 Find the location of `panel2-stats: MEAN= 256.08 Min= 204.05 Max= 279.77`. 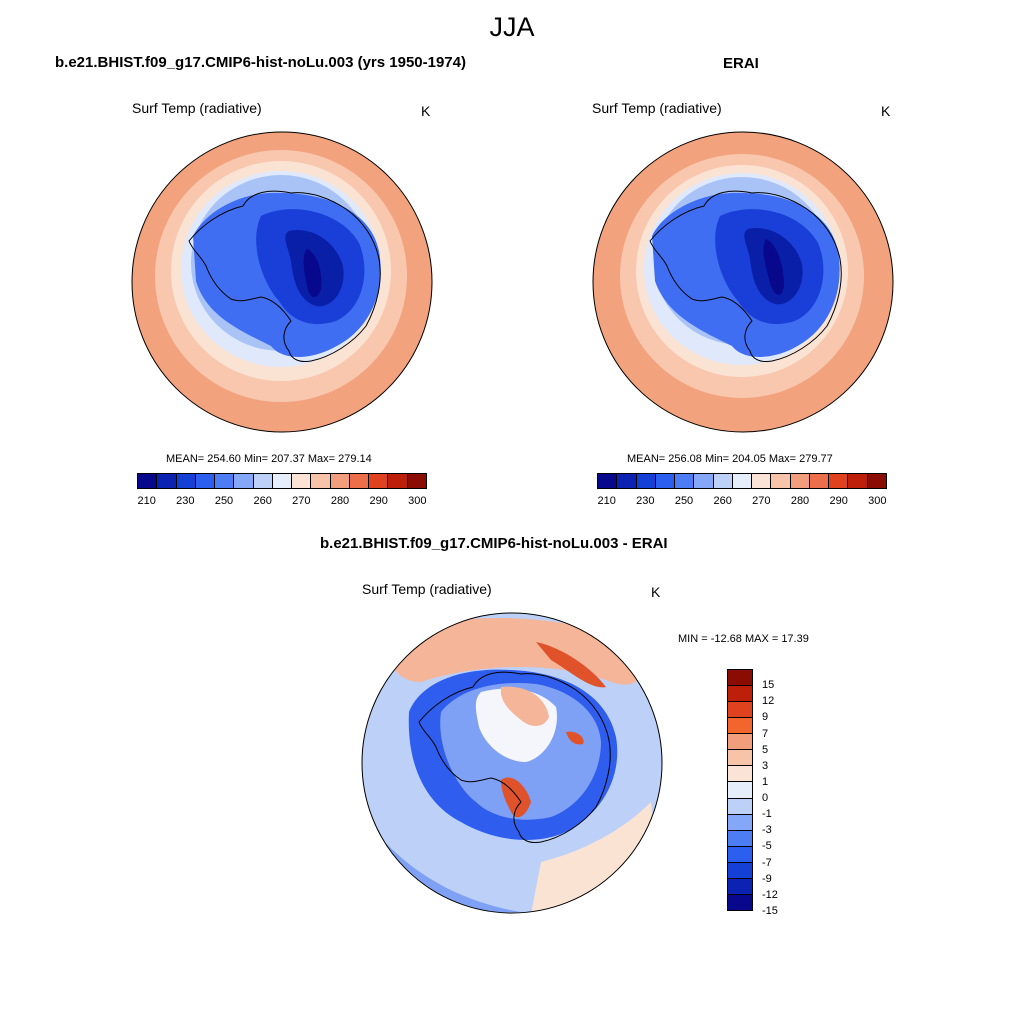

panel2-stats: MEAN= 256.08 Min= 204.05 Max= 279.77 is located at coordinates (730, 459).